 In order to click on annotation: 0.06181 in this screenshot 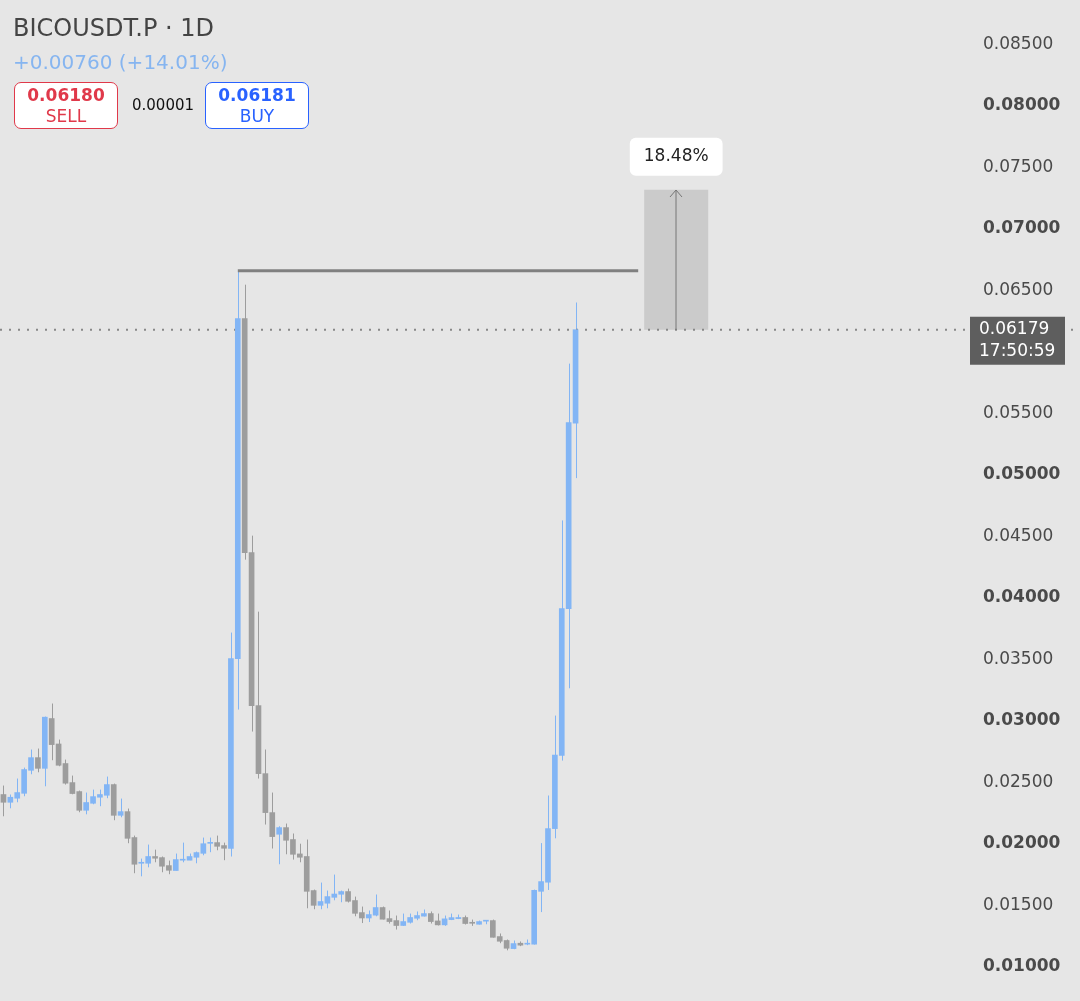, I will do `click(257, 95)`.